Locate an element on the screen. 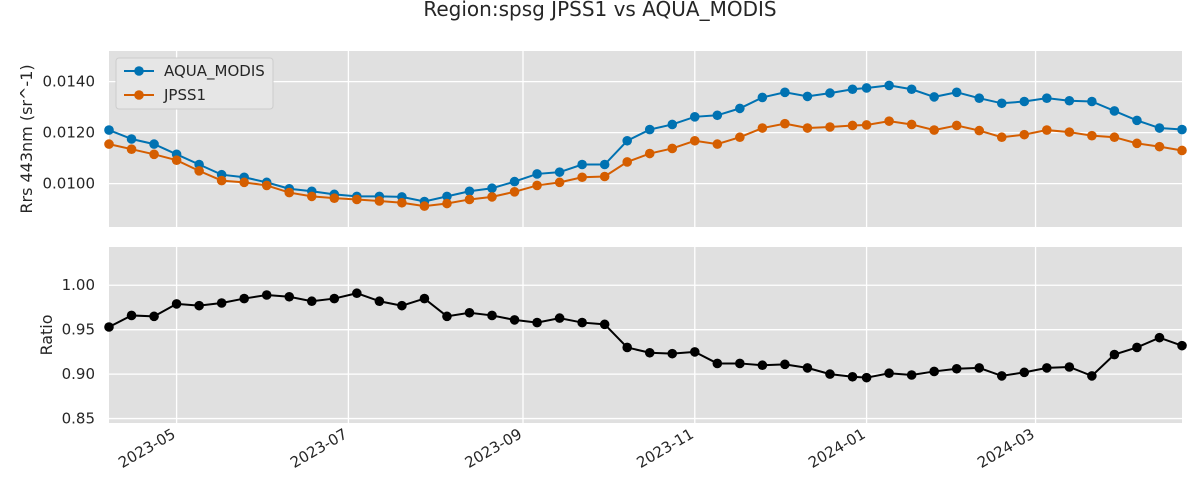 The image size is (1200, 500). y-tick-label: 0.95 is located at coordinates (78, 330).